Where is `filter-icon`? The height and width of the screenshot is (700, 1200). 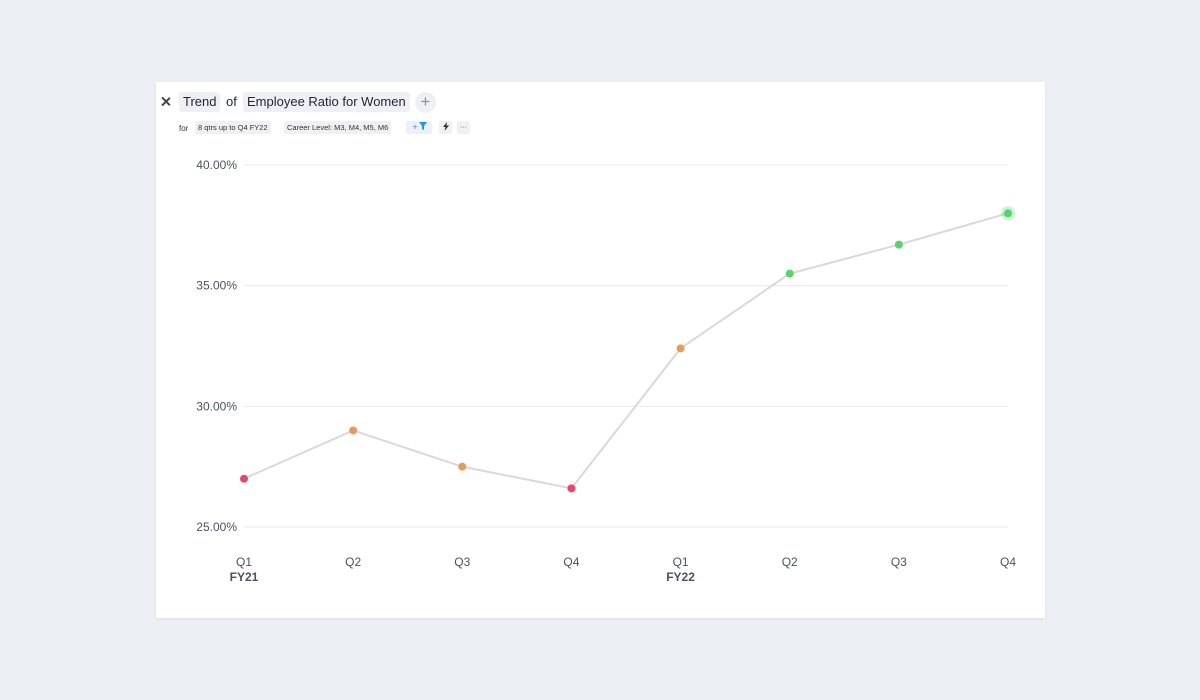
filter-icon is located at coordinates (422, 126).